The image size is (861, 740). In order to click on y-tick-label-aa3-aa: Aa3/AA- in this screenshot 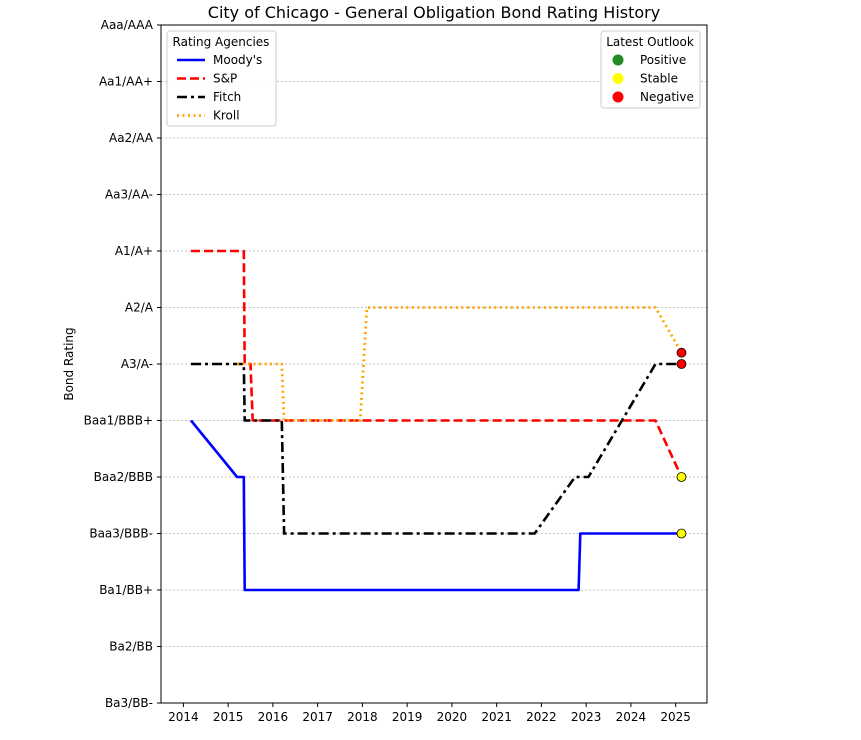, I will do `click(129, 195)`.